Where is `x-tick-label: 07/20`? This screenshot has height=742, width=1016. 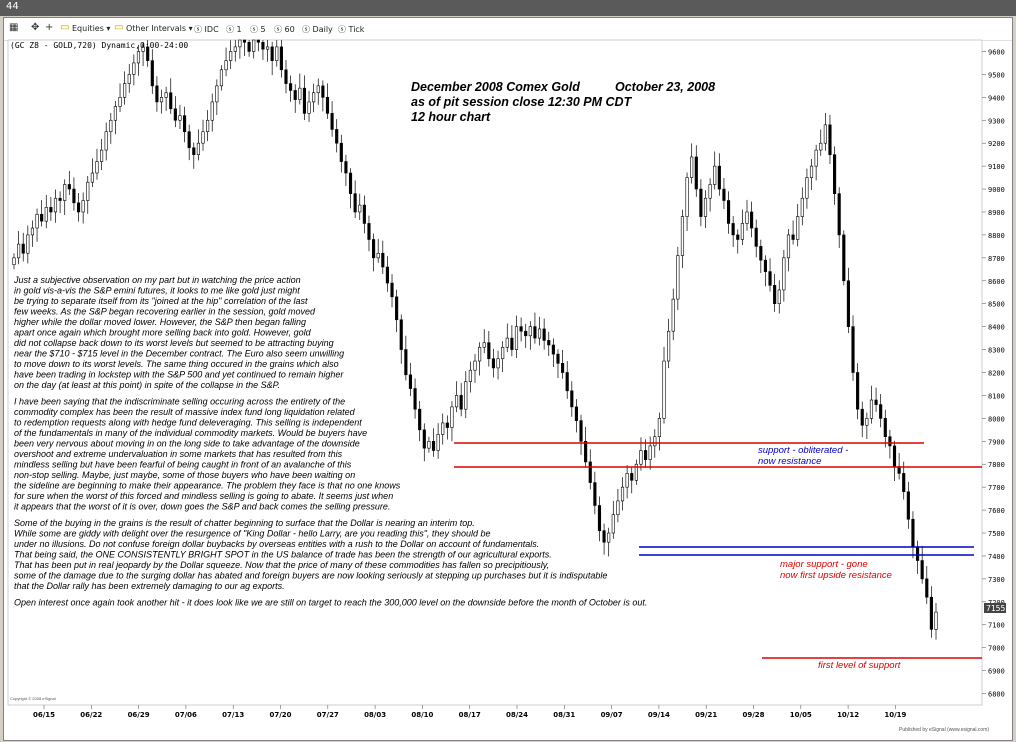
x-tick-label: 07/20 is located at coordinates (280, 715).